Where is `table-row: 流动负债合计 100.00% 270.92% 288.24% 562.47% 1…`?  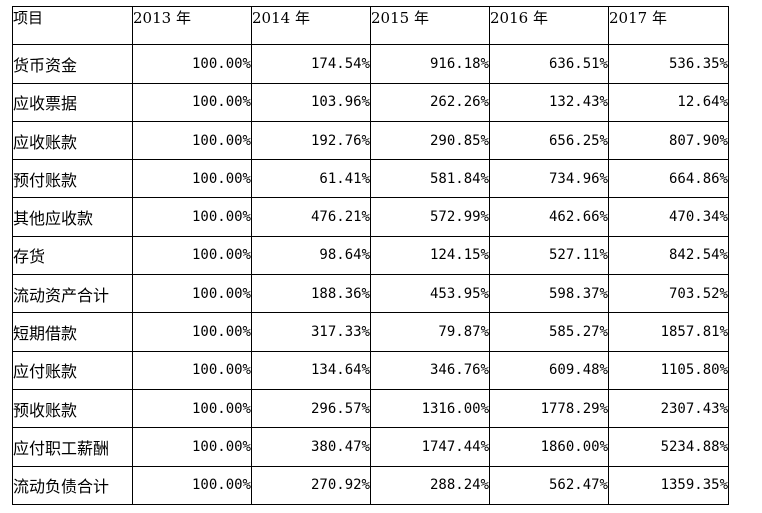
table-row: 流动负债合计 100.00% 270.92% 288.24% 562.47% 1… is located at coordinates (370, 485).